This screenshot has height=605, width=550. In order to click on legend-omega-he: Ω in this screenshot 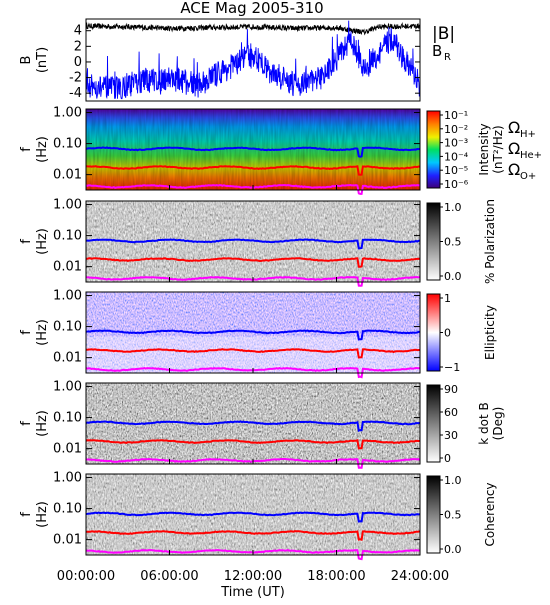, I will do `click(514, 148)`.